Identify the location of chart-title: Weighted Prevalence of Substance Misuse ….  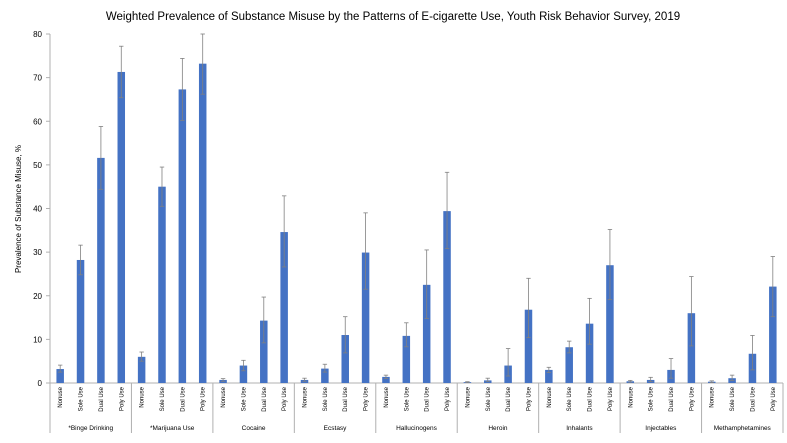
(393, 17).